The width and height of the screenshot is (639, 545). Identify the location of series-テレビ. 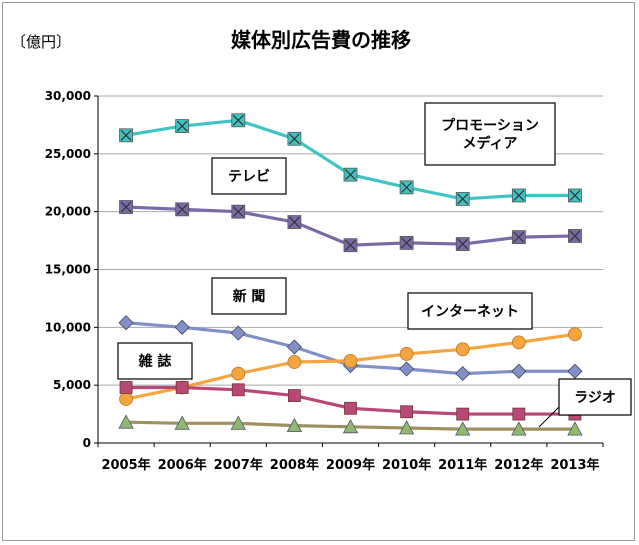
(350, 226).